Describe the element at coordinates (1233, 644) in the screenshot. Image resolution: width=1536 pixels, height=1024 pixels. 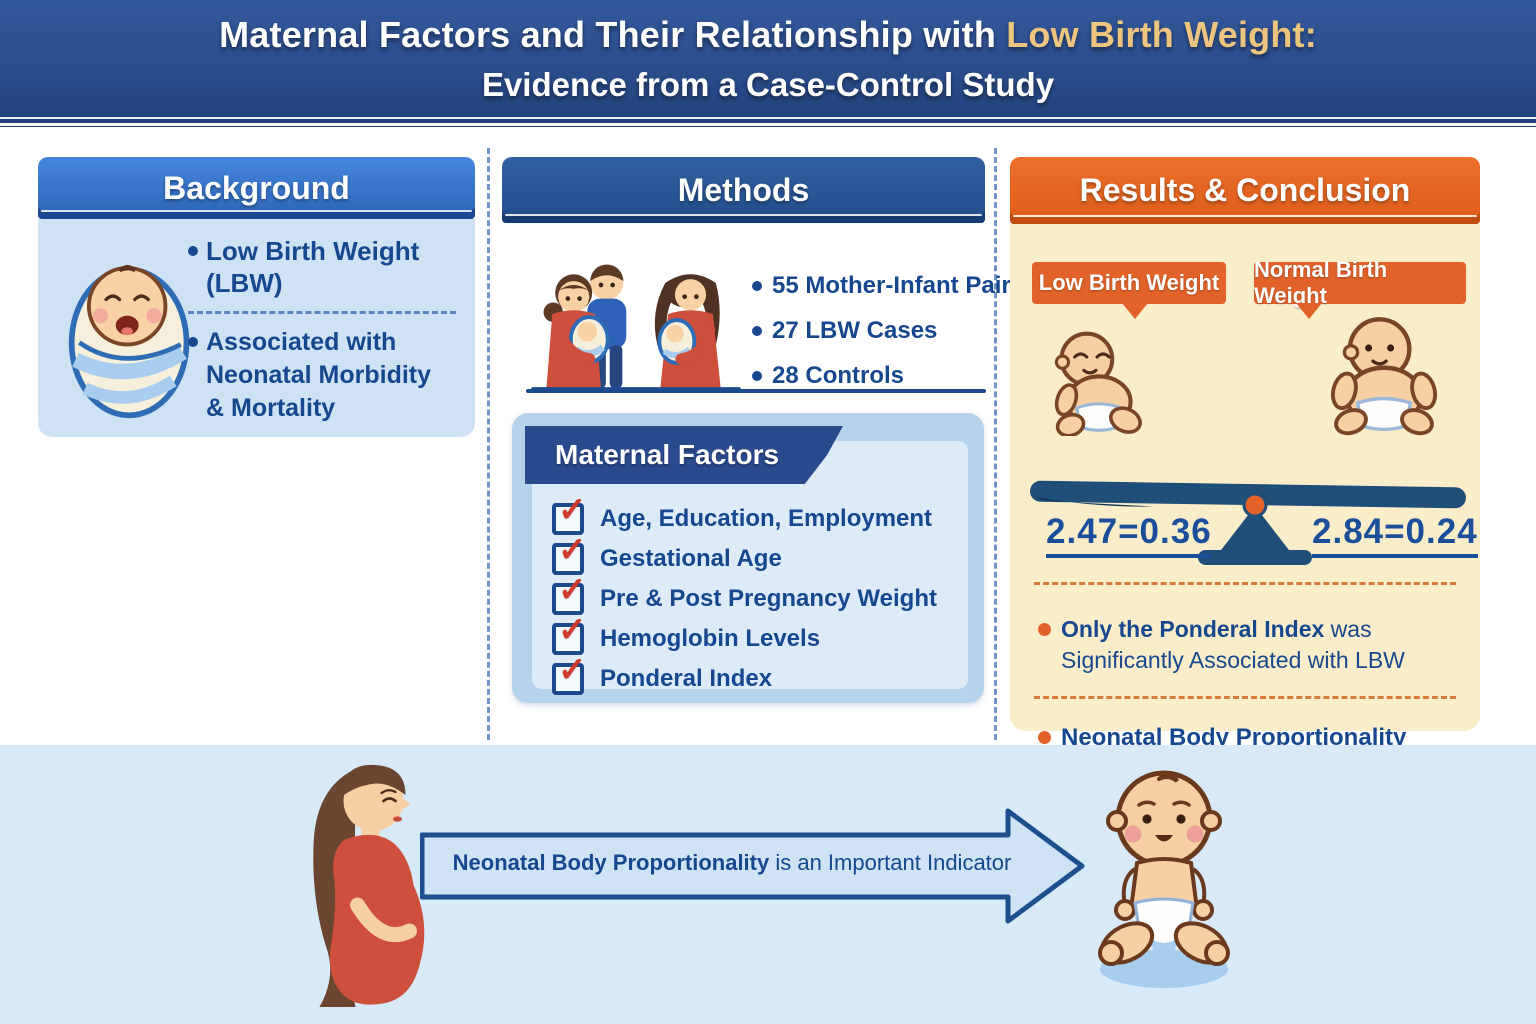
I see `finding1-post: was Significantly Associated with LBW` at that location.